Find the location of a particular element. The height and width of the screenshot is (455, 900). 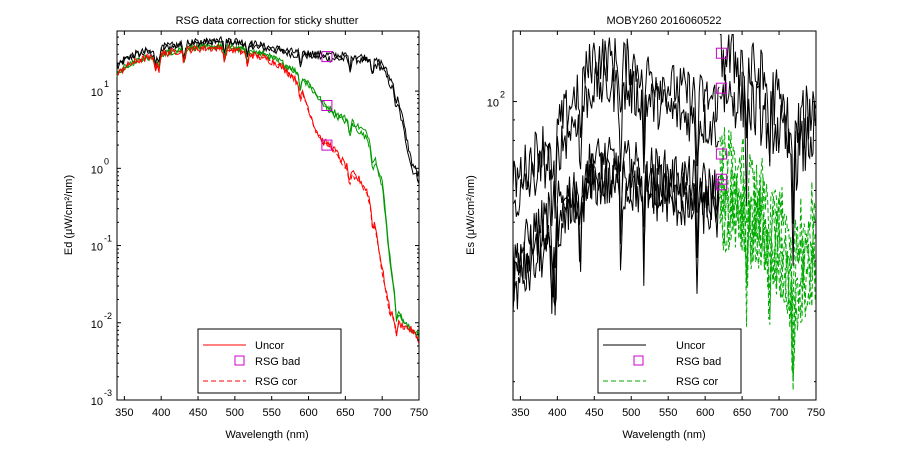

right-legend-uncor-label: Uncor is located at coordinates (691, 346).